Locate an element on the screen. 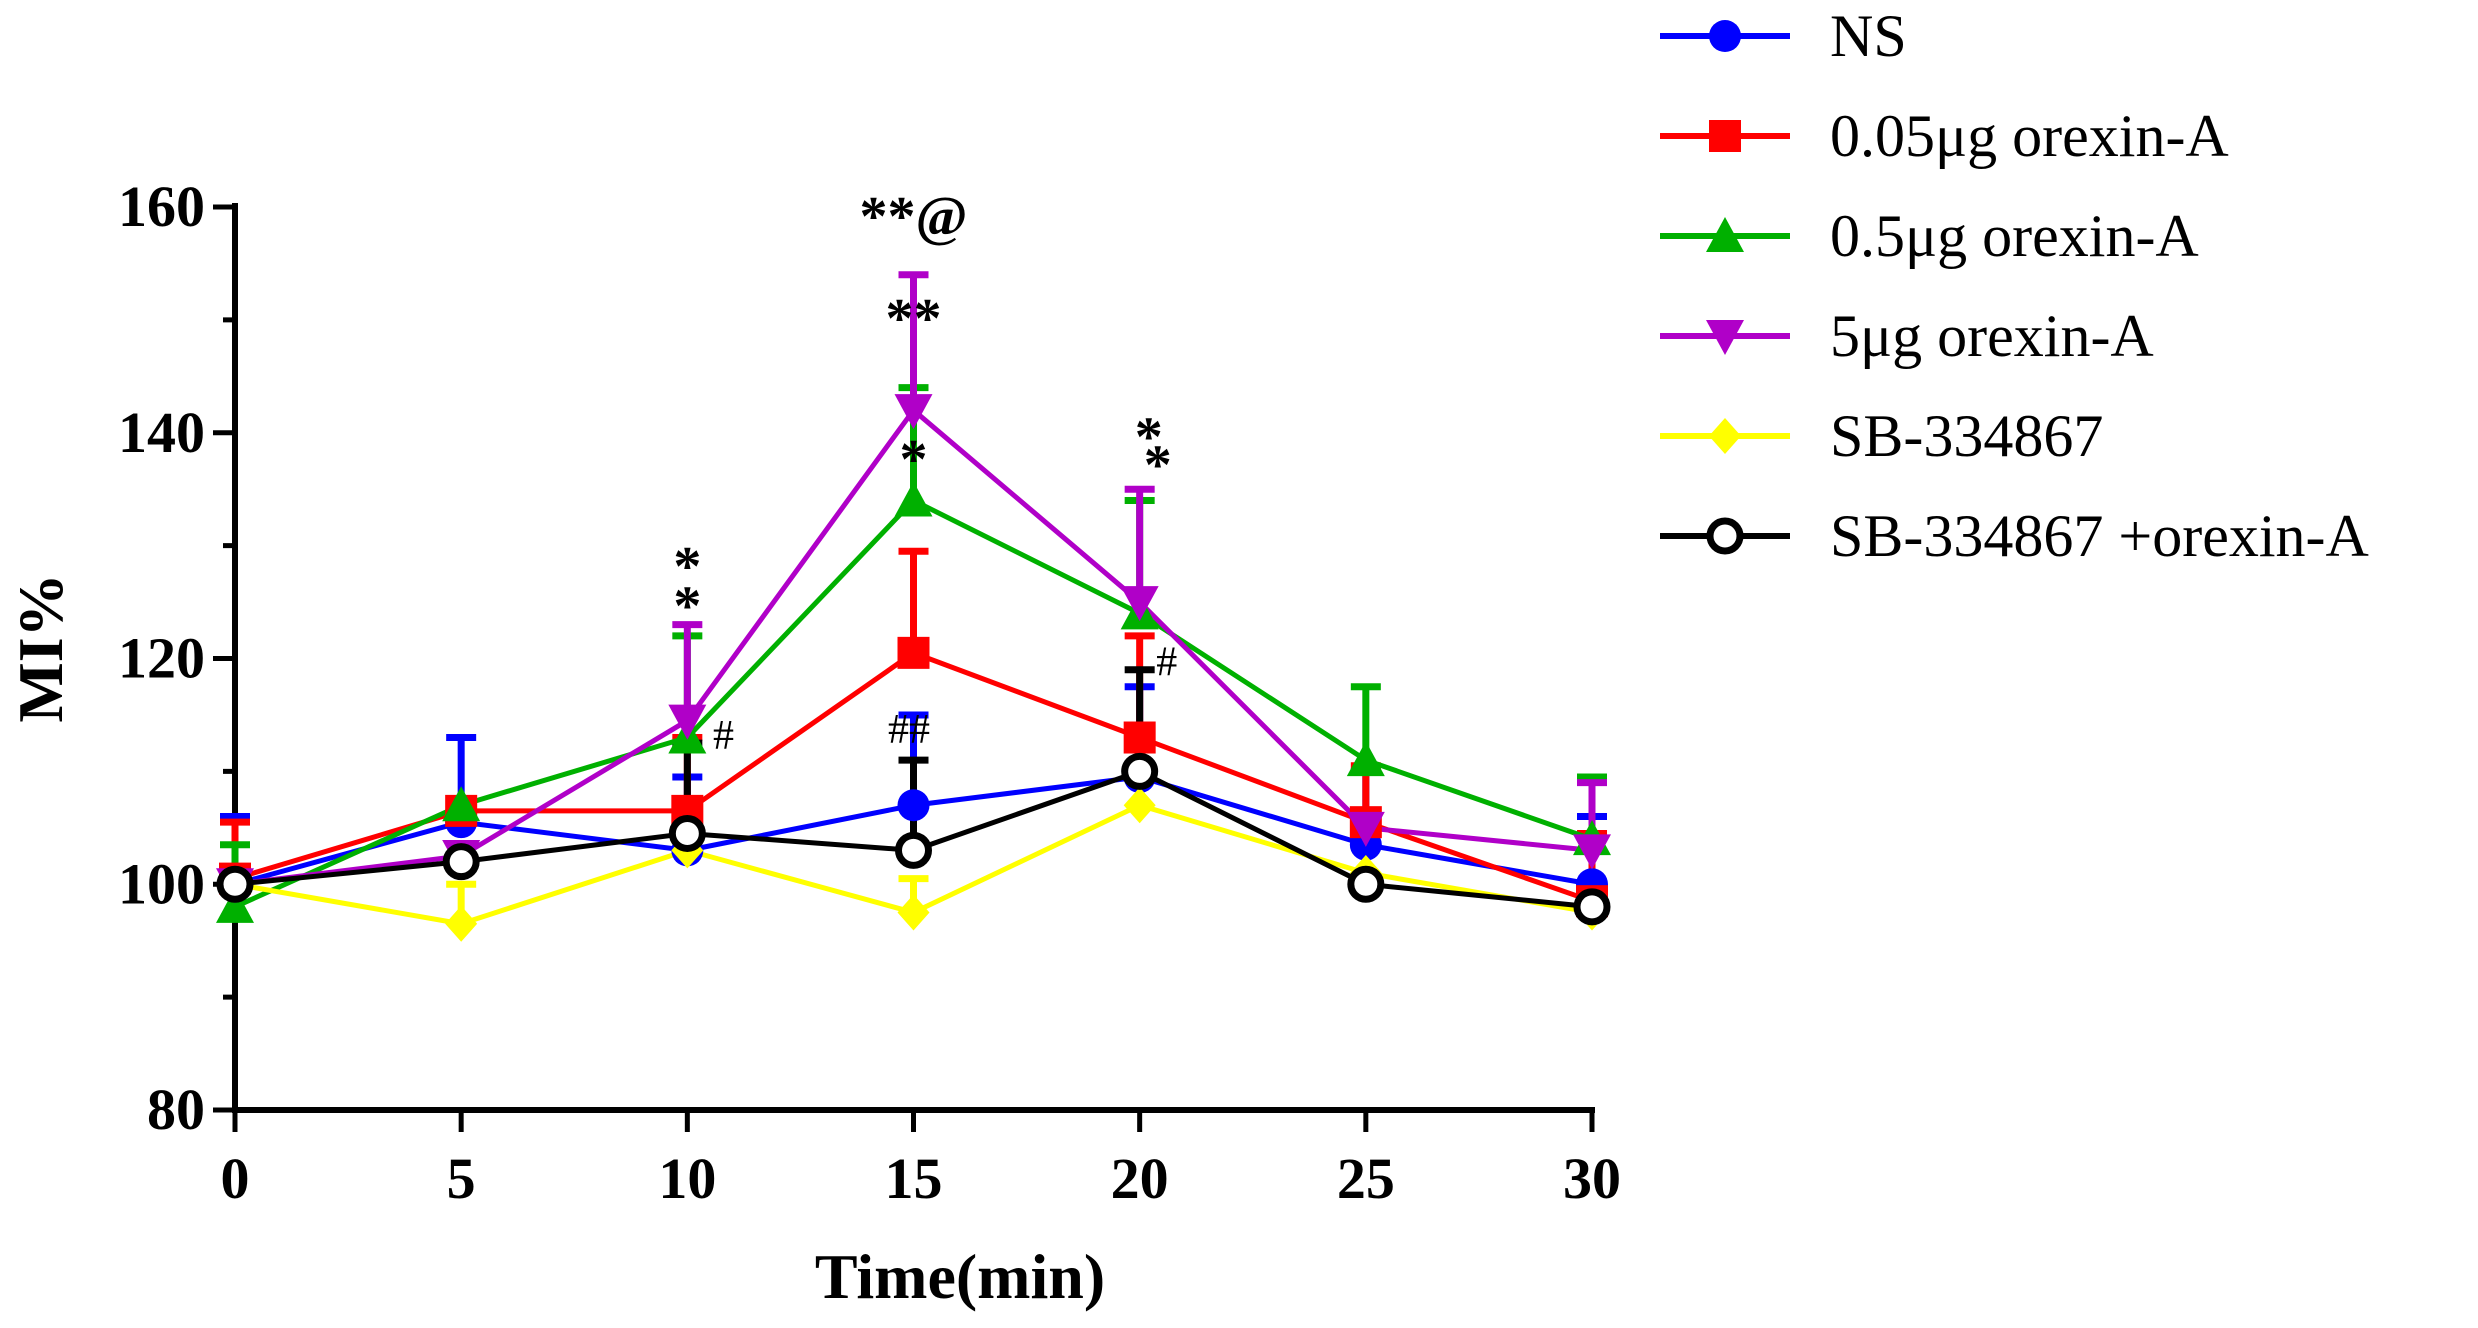 This screenshot has height=1328, width=2478. legend-item: 0.5μg orexin-A is located at coordinates (1929, 236).